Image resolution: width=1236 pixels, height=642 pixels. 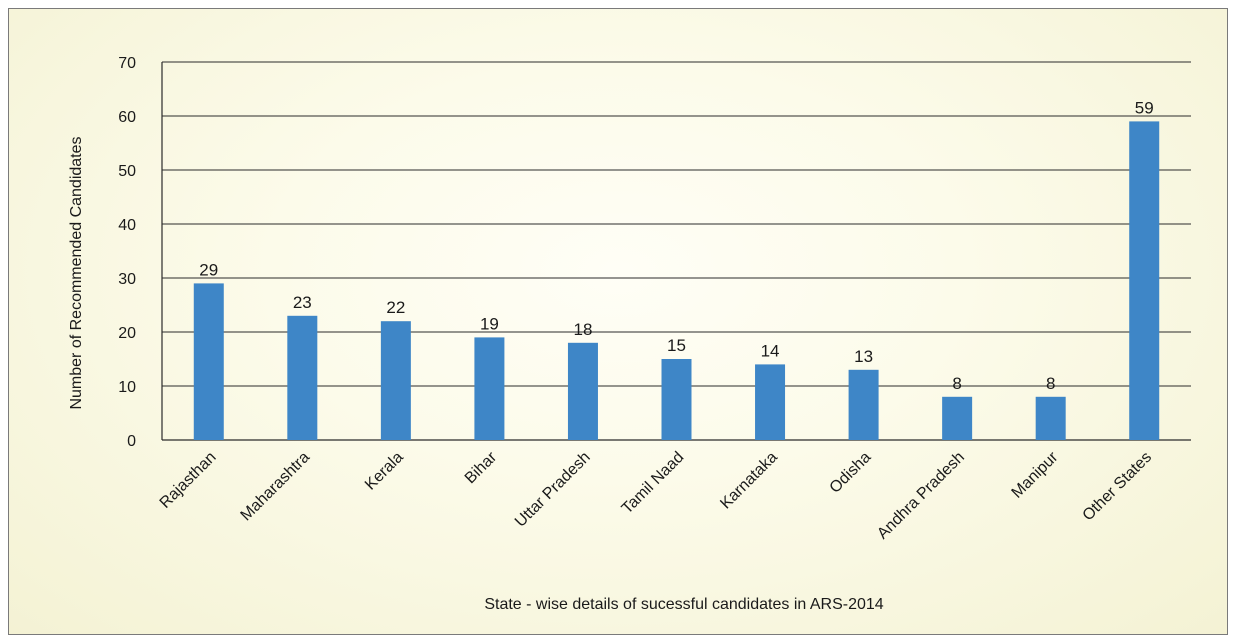 I want to click on x-tick-label: Kerala, so click(x=384, y=471).